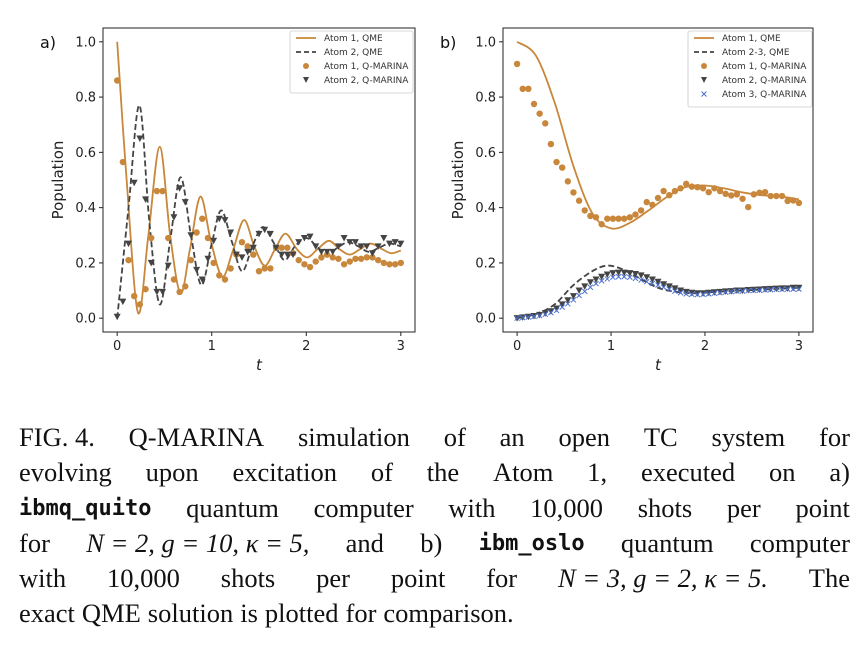 The width and height of the screenshot is (860, 652). What do you see at coordinates (85, 263) in the screenshot?
I see `y-tick-label: 0.2` at bounding box center [85, 263].